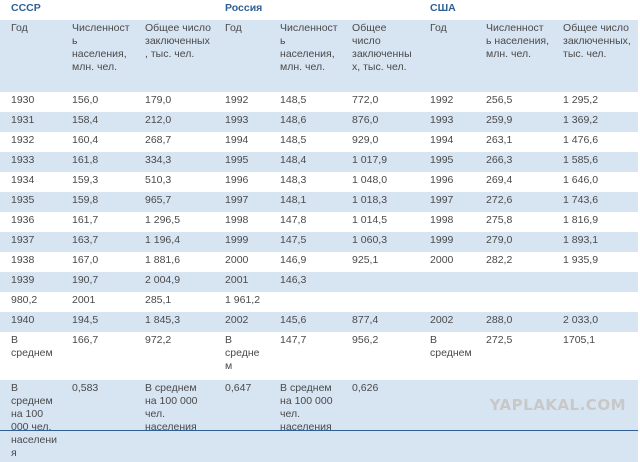 The height and width of the screenshot is (462, 640). I want to click on table-cell: 1 743,6, so click(595, 202).